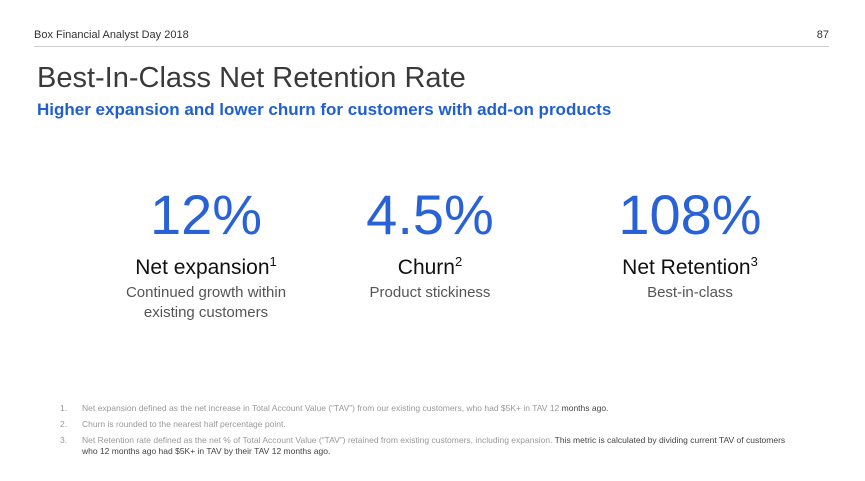 This screenshot has width=865, height=481. I want to click on metric-description-line: Product stickiness, so click(430, 292).